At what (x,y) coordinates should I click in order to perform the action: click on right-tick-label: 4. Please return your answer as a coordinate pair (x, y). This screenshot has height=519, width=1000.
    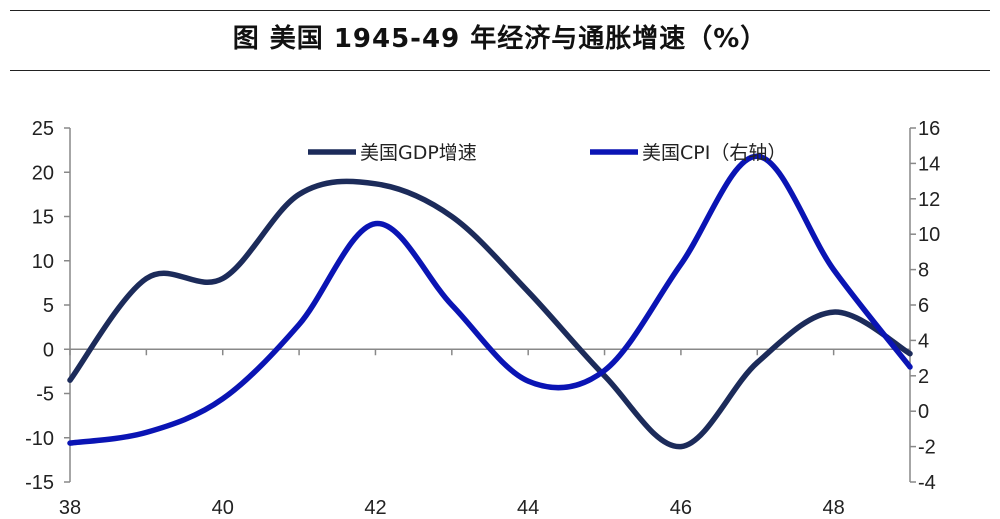
    Looking at the image, I should click on (923, 341).